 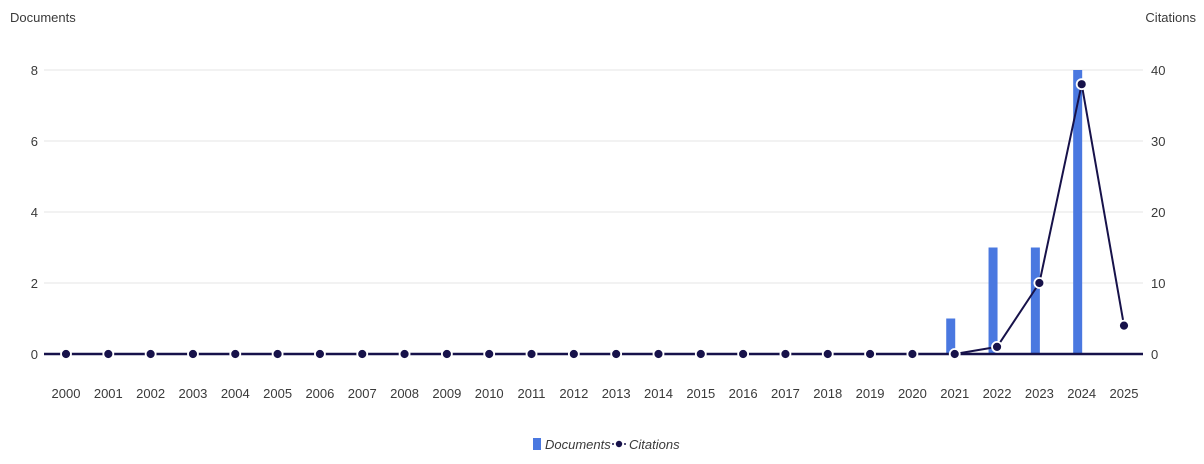 What do you see at coordinates (870, 393) in the screenshot?
I see `x-tick-label: 2019` at bounding box center [870, 393].